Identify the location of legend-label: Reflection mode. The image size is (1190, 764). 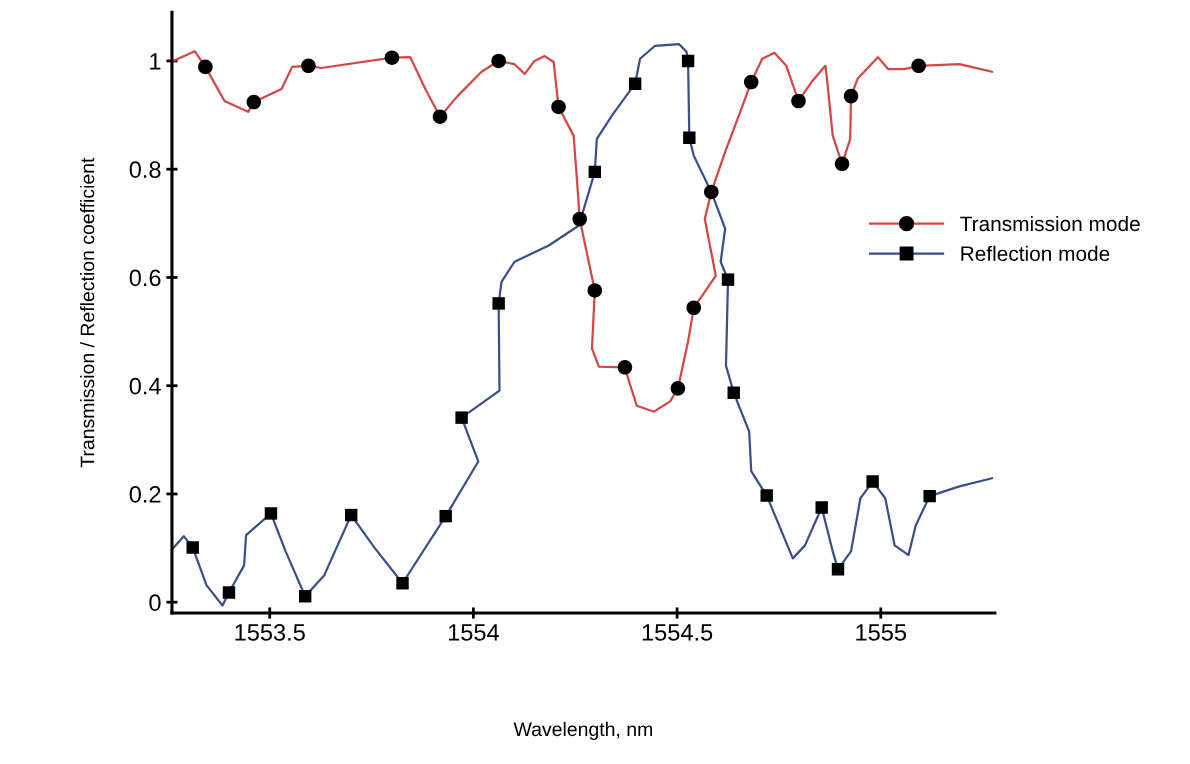
(1035, 253).